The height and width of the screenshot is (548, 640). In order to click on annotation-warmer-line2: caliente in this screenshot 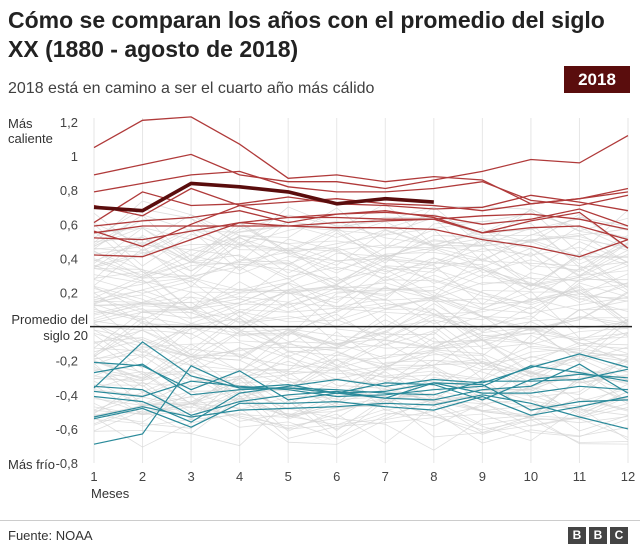, I will do `click(30, 138)`.